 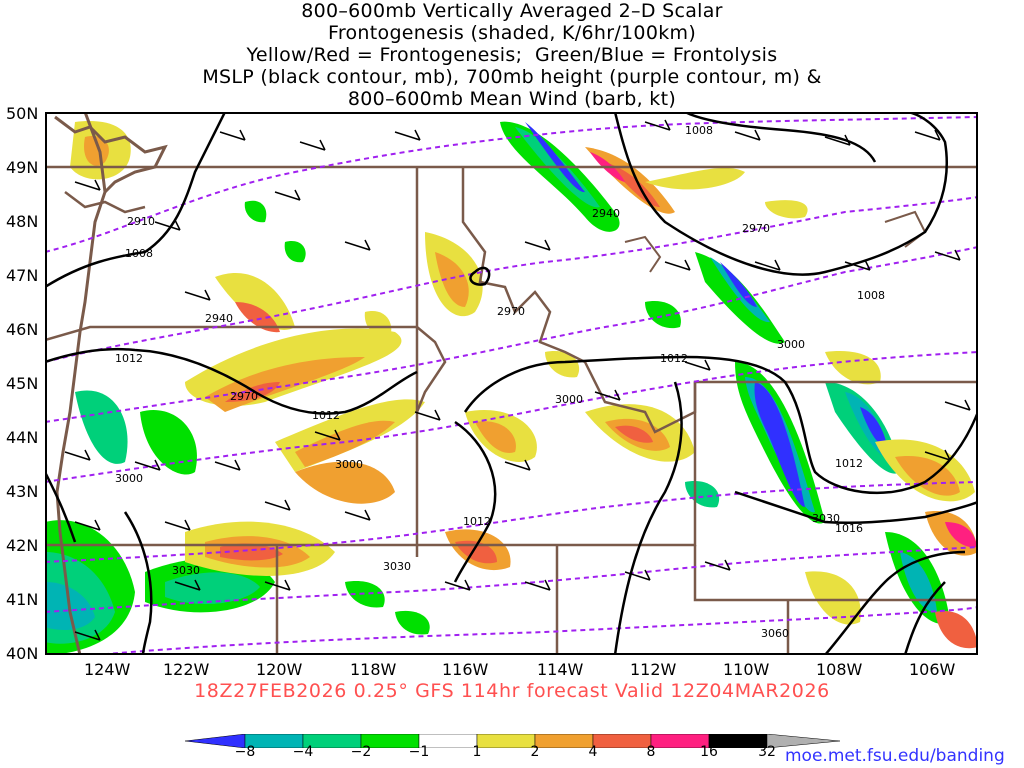 I want to click on colorbar-label: 2, so click(x=535, y=752).